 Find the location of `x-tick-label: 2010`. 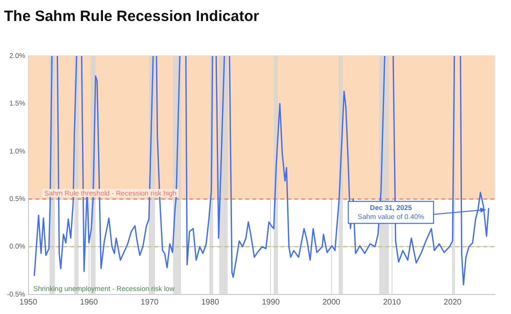

x-tick-label: 2010 is located at coordinates (392, 301).